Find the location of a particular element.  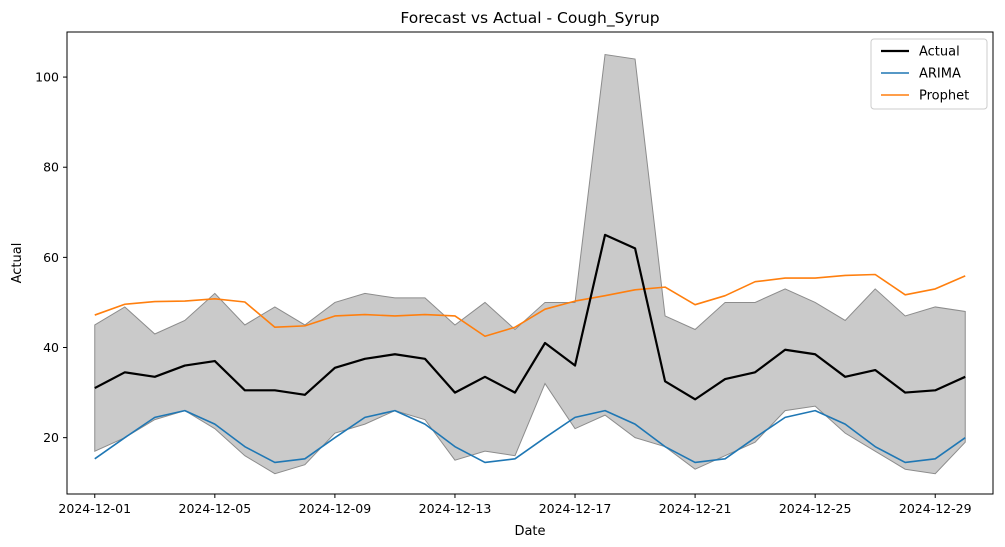

legend-label-prophet: Prophet is located at coordinates (944, 96).